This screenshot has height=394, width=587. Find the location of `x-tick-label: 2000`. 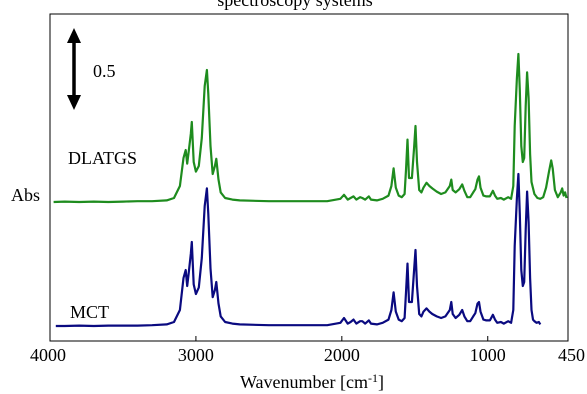

x-tick-label: 2000 is located at coordinates (342, 355).